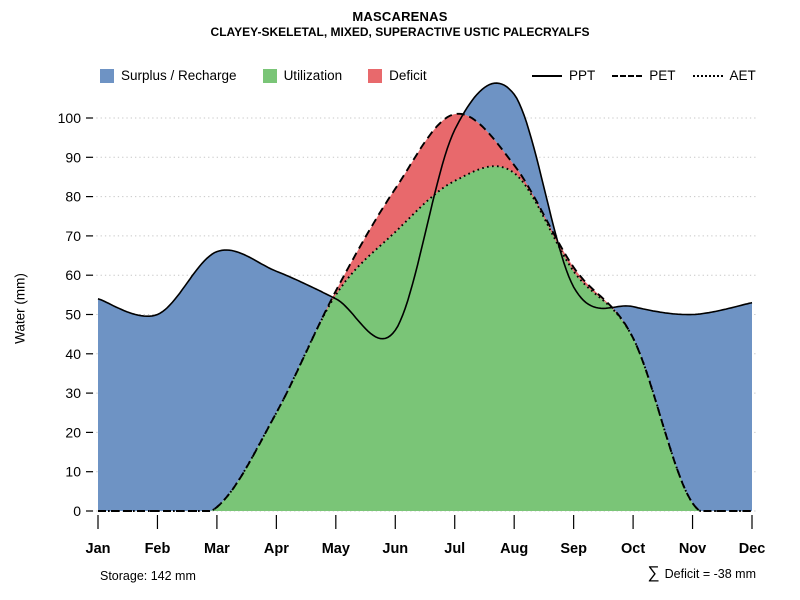  Describe the element at coordinates (563, 75) in the screenshot. I see `legend-item-ppt: PPT` at that location.